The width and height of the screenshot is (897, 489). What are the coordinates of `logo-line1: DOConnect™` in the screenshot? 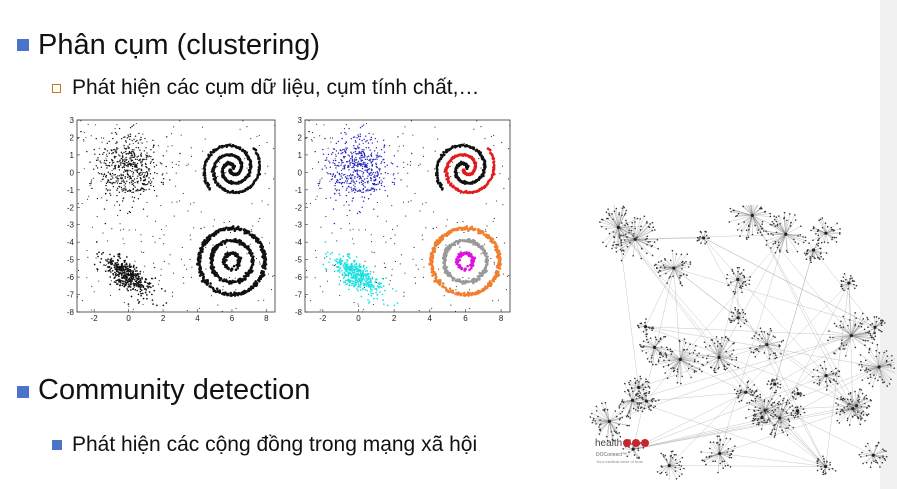 It's located at (612, 455).